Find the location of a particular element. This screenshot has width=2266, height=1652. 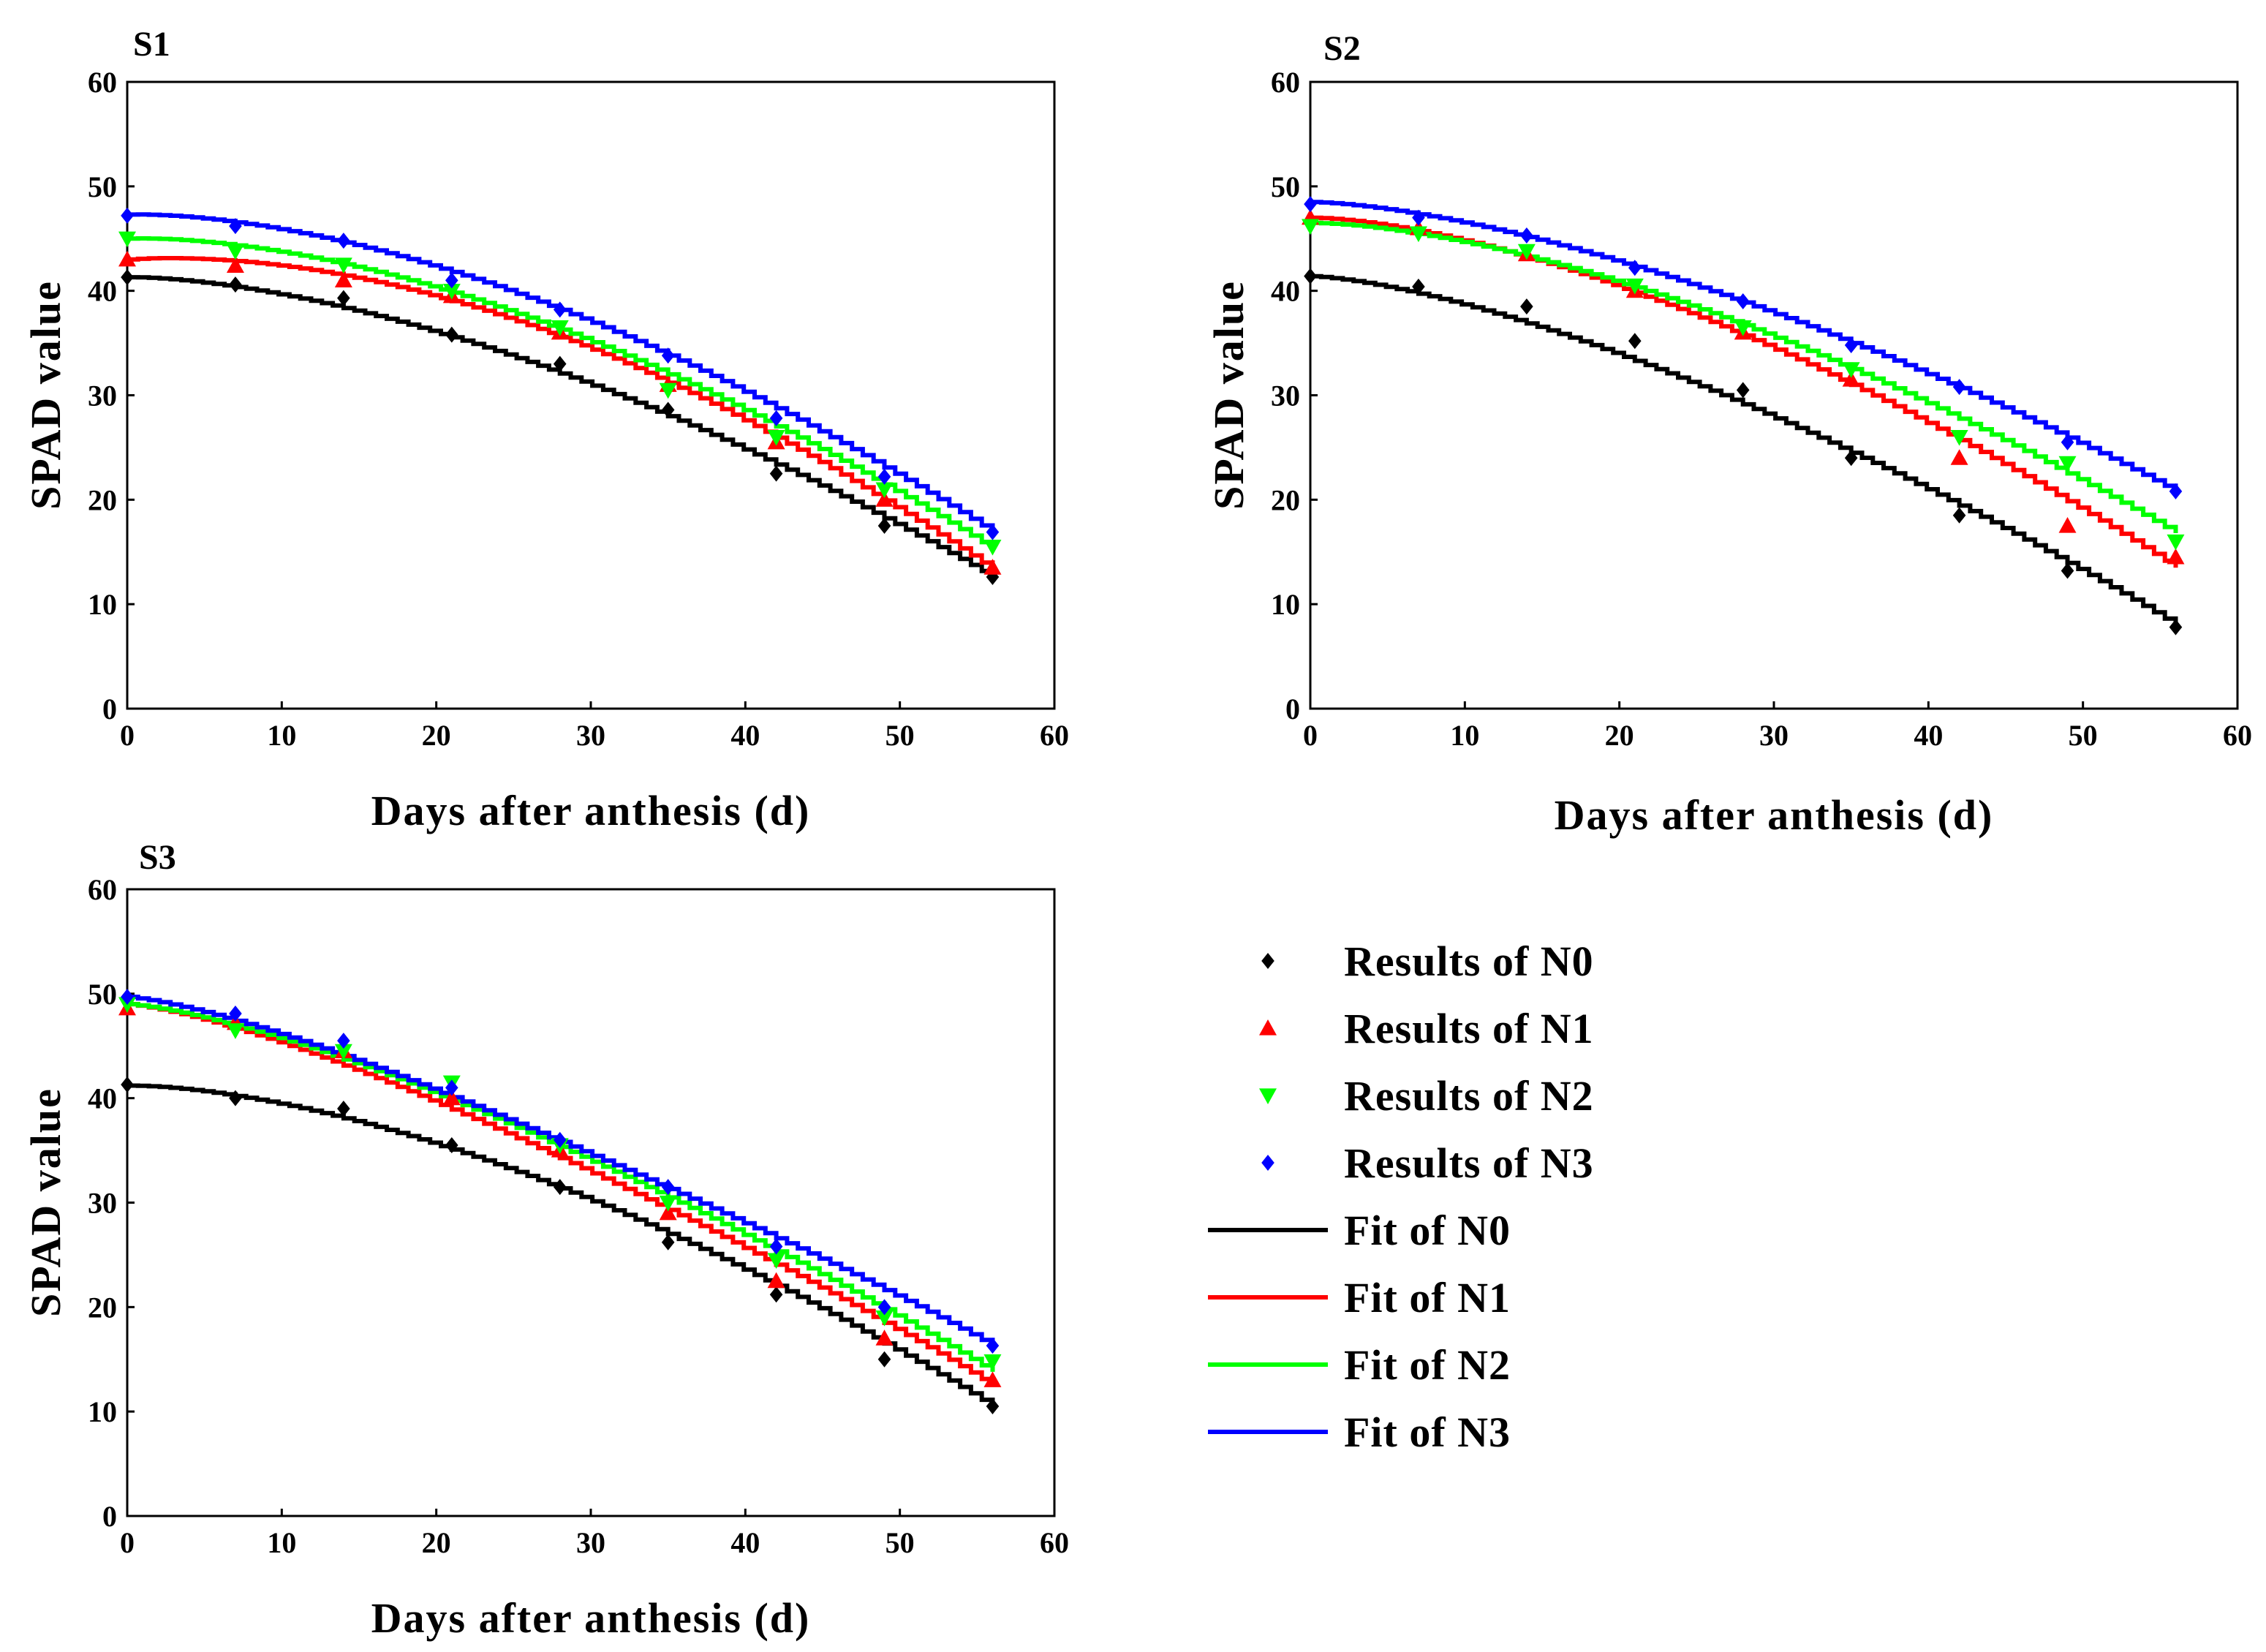

legend-item-fit-n1: Fit of N1 is located at coordinates (1359, 1298).